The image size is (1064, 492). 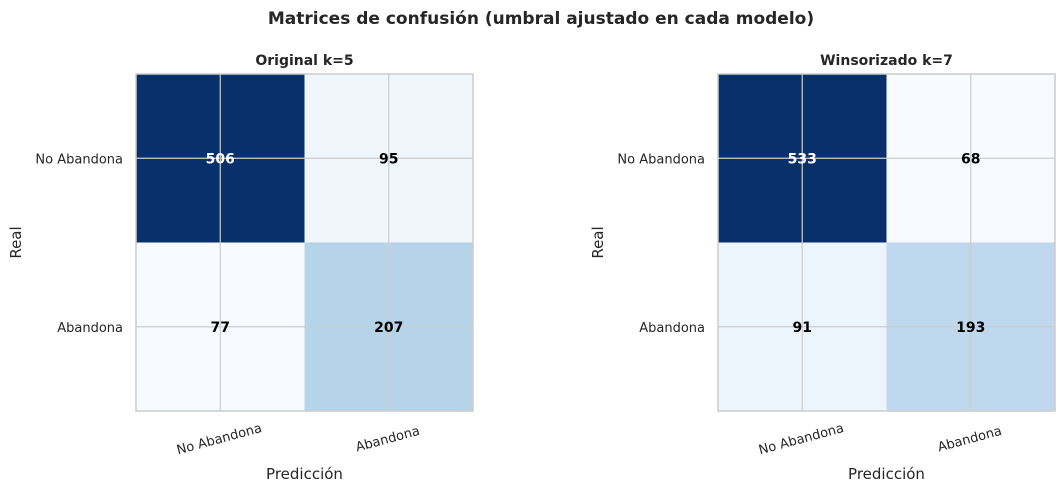 I want to click on cell-value-label: 193, so click(x=970, y=328).